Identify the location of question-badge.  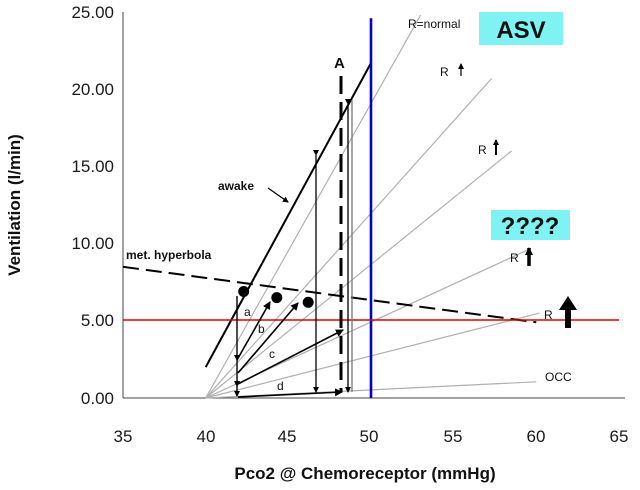
(530, 225).